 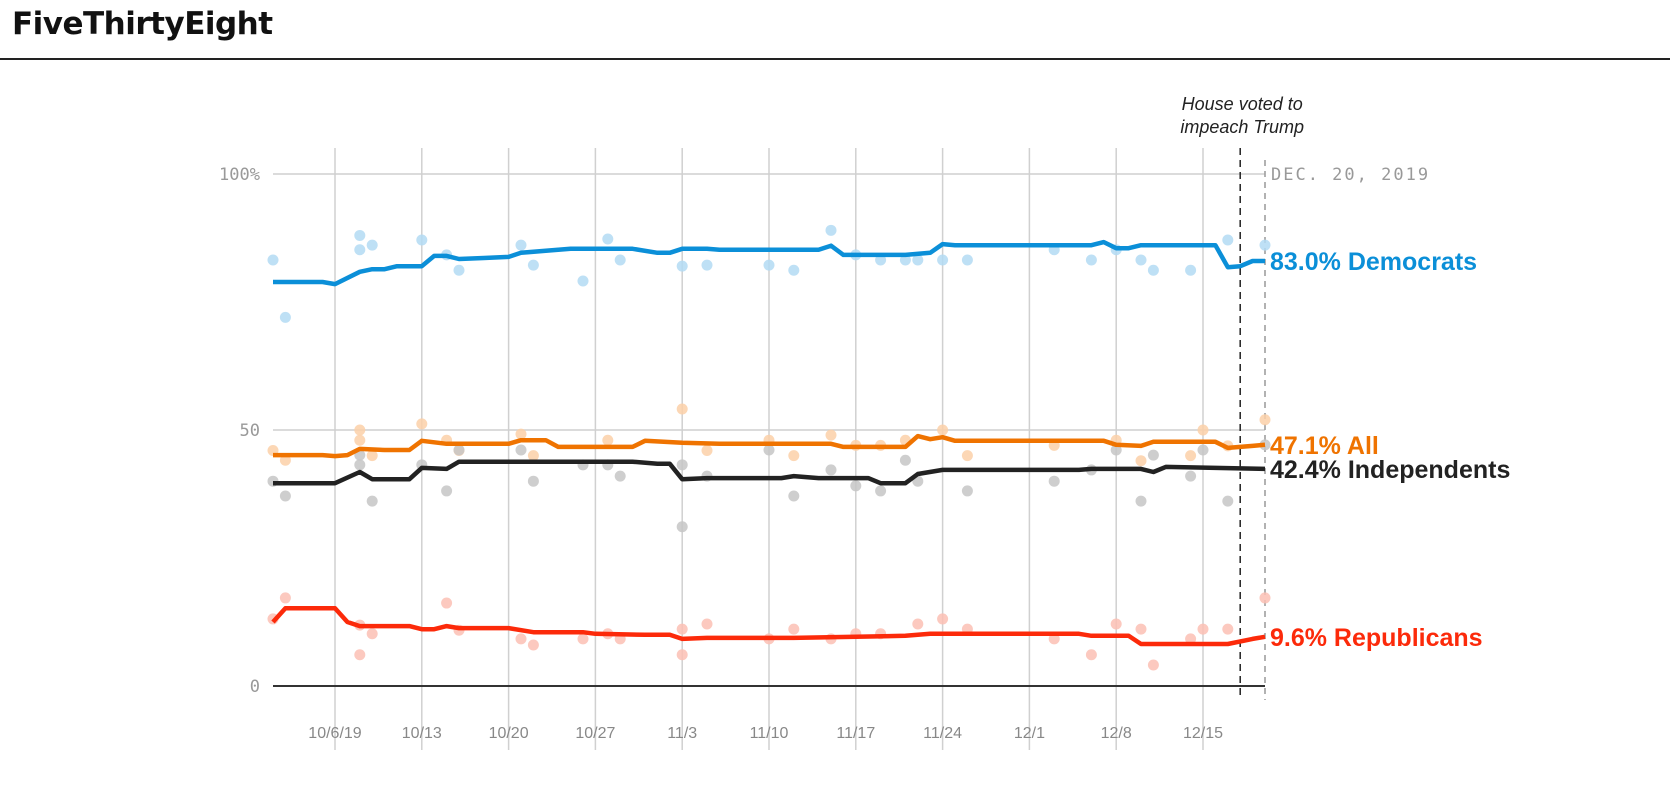 I want to click on independents-end-label: 42.4% Independents, so click(x=1390, y=470).